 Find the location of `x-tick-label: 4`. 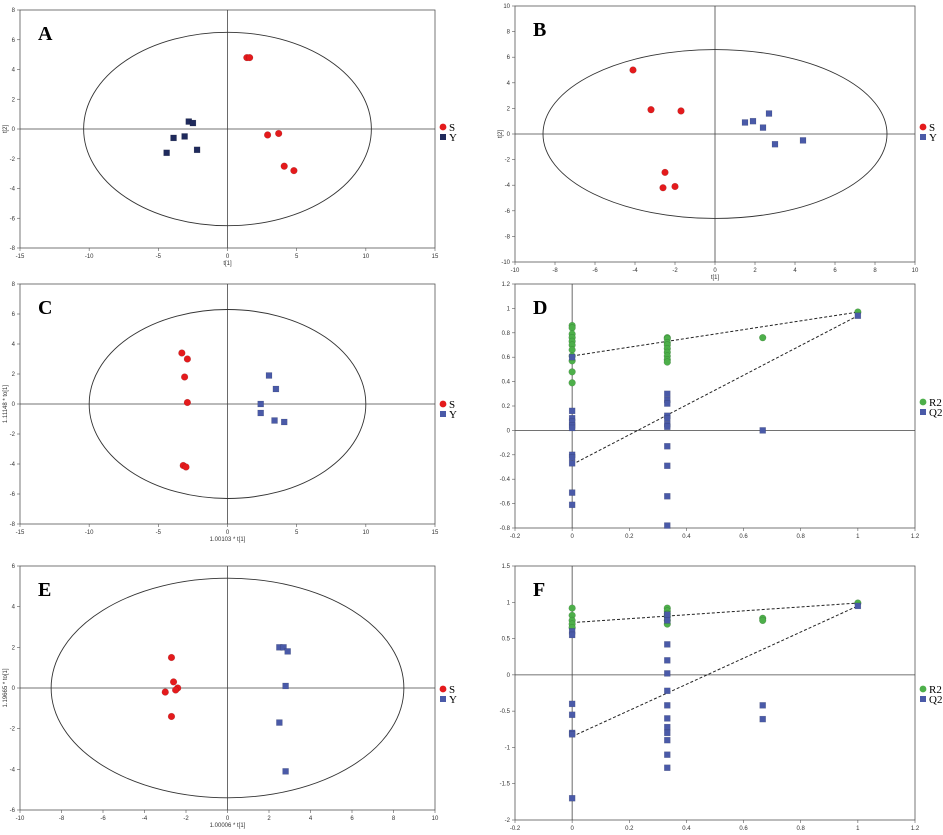

x-tick-label: 4 is located at coordinates (795, 271).